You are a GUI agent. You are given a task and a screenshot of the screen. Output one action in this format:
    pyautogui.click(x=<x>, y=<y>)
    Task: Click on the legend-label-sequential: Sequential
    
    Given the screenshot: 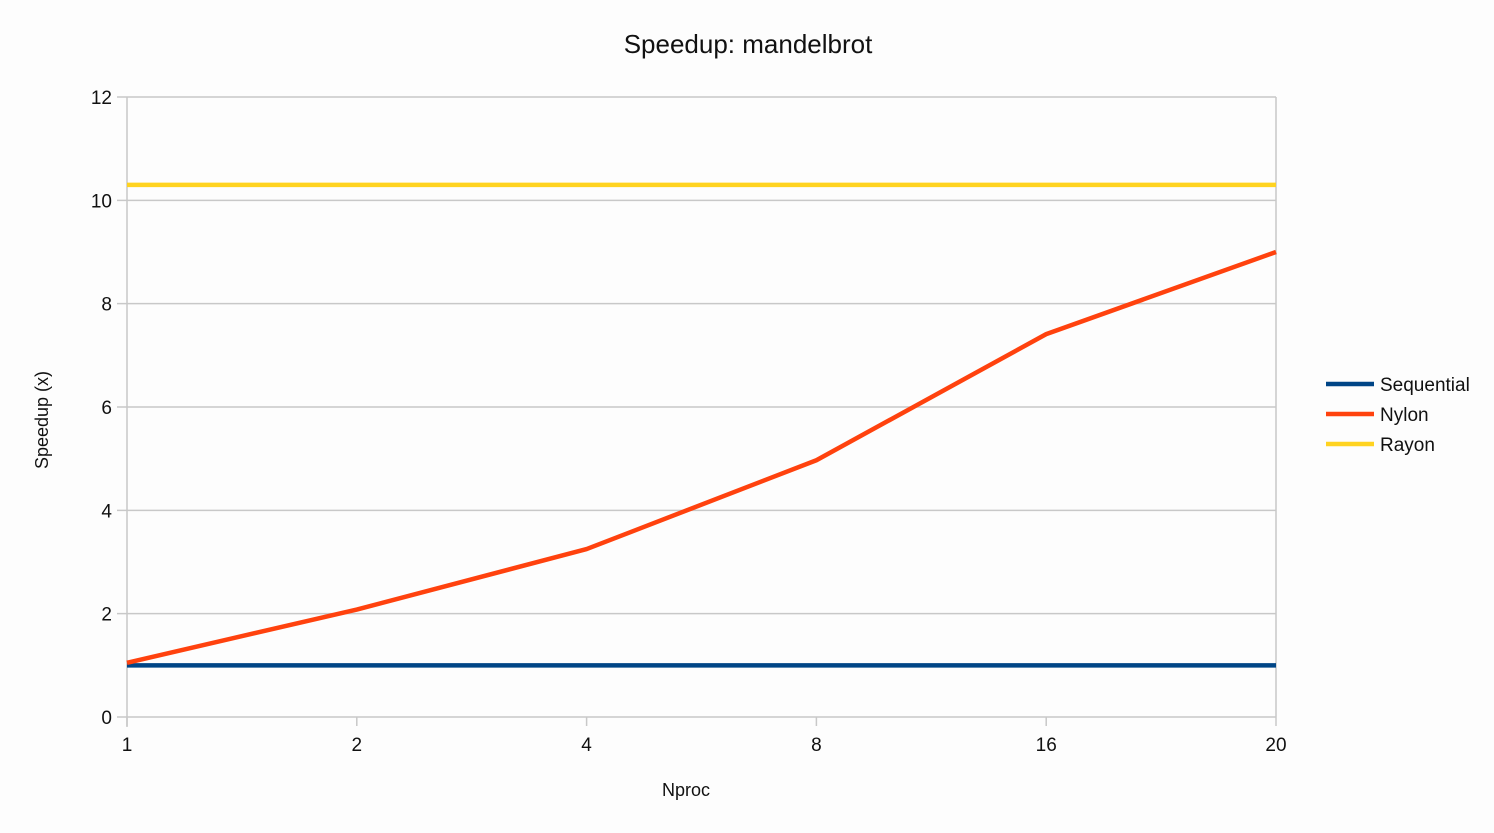 What is the action you would take?
    pyautogui.click(x=1425, y=385)
    